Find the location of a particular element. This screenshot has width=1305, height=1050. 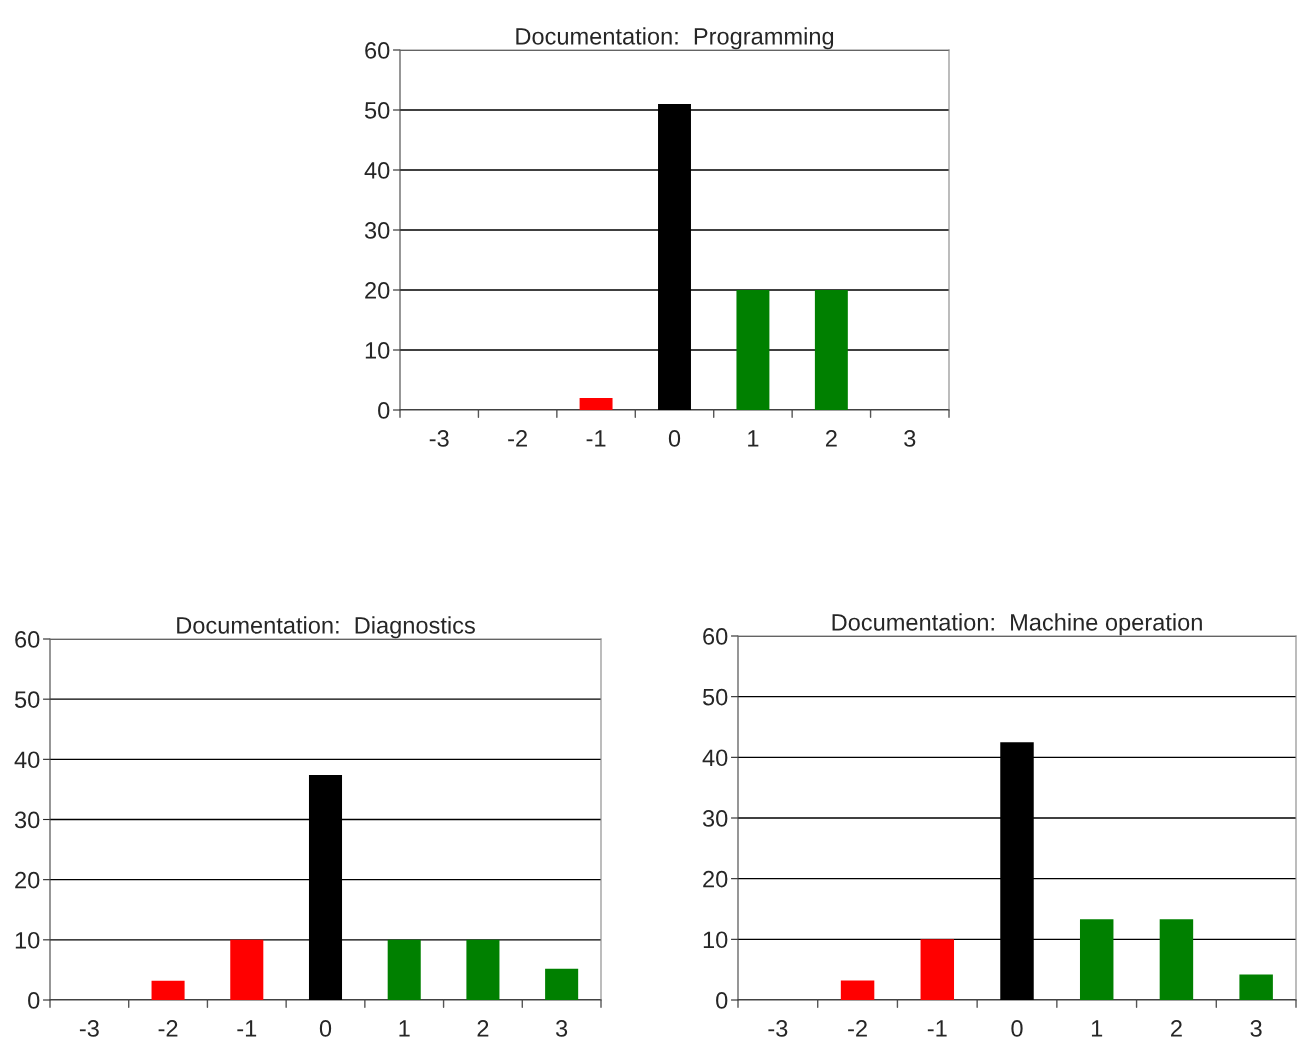

chart-title: Documentation: Diagnostics is located at coordinates (326, 627).